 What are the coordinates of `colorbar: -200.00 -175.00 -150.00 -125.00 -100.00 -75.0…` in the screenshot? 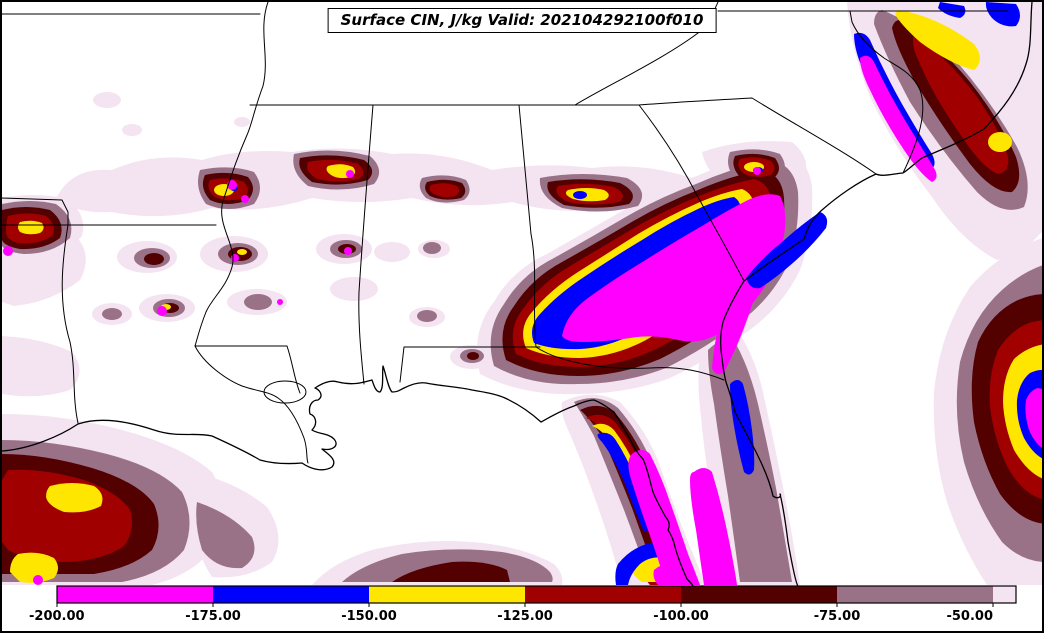 It's located at (523, 604).